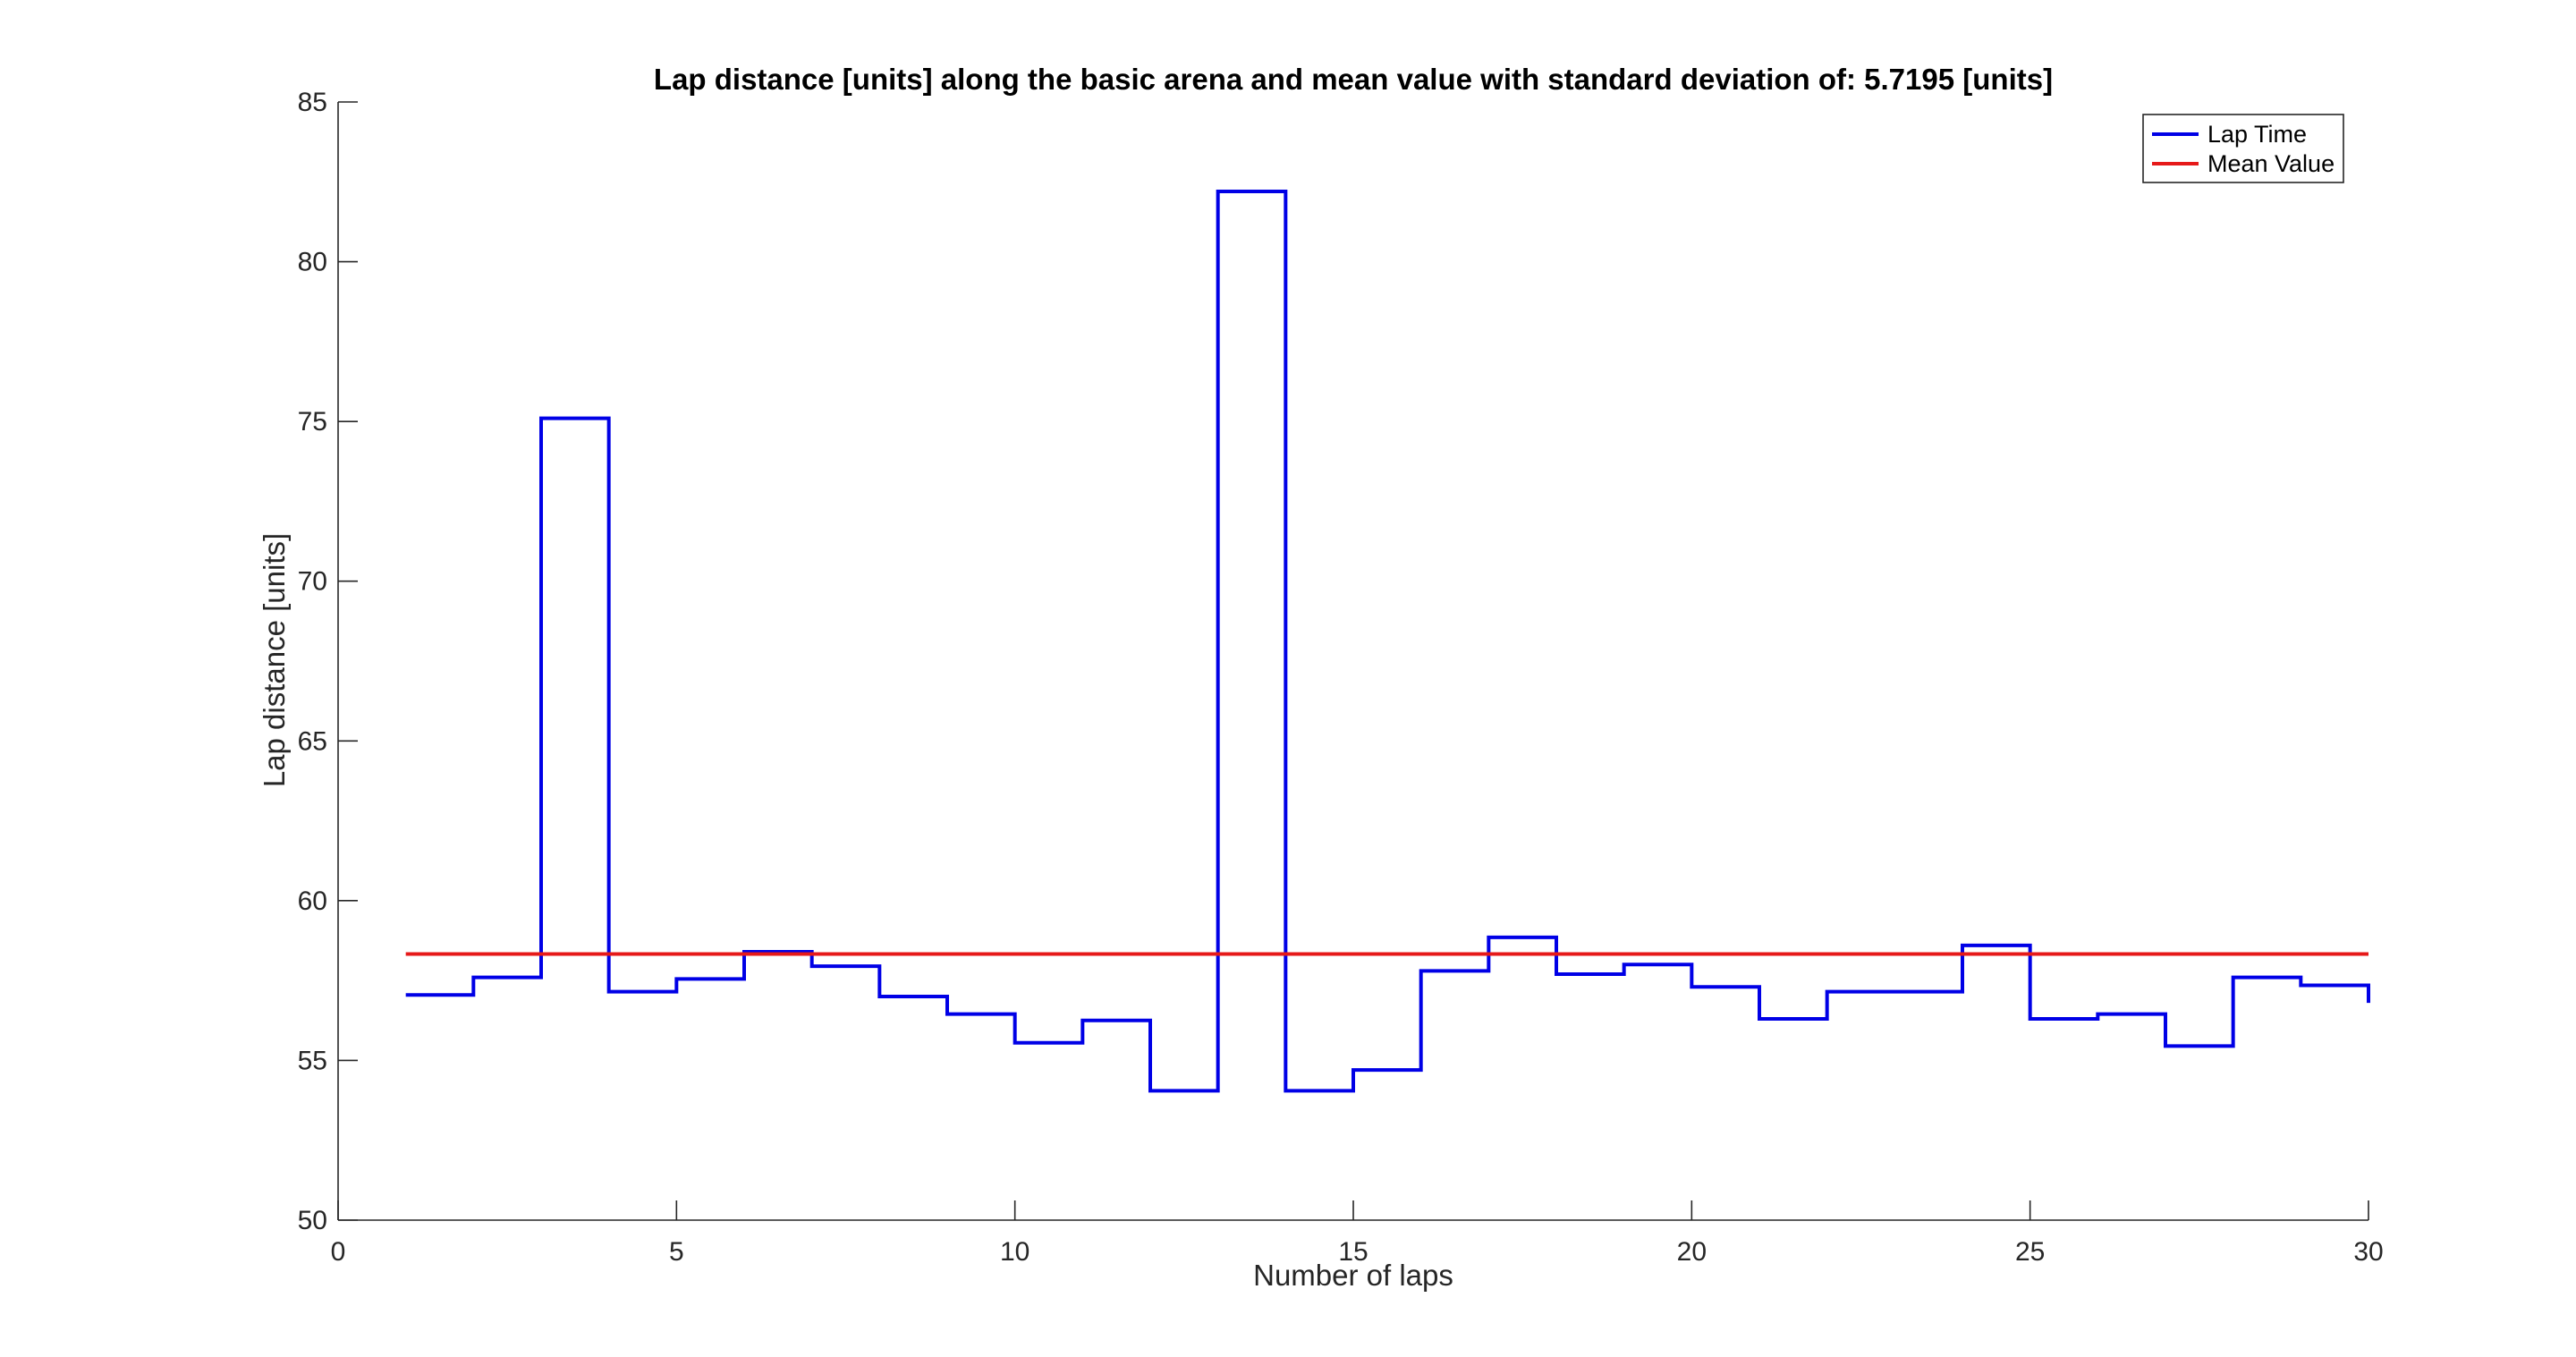 The height and width of the screenshot is (1357, 2576). Describe the element at coordinates (1692, 1252) in the screenshot. I see `x-tick-label: 20` at that location.